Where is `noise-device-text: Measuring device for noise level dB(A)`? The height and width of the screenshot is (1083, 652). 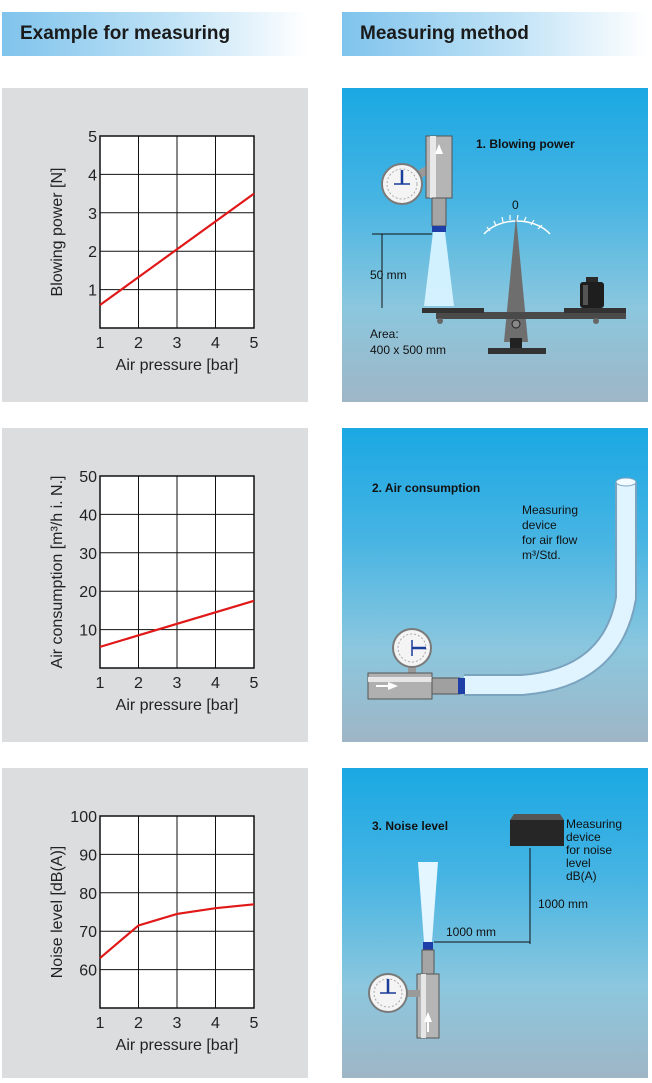 noise-device-text: Measuring device for noise level dB(A) is located at coordinates (595, 850).